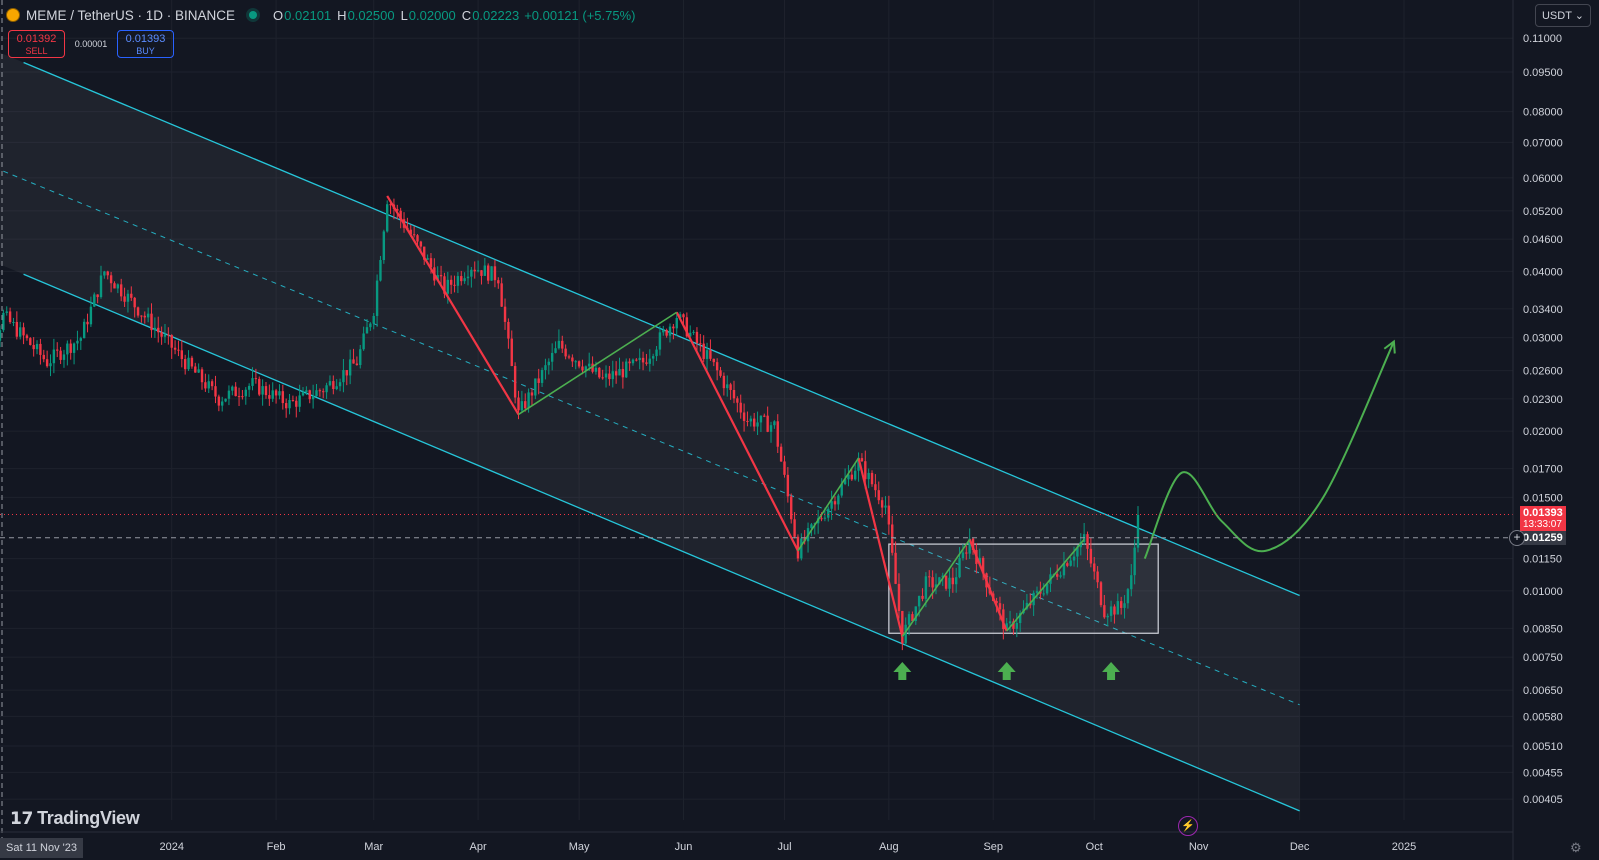  What do you see at coordinates (1188, 826) in the screenshot?
I see `lightning-icon: ⚡` at bounding box center [1188, 826].